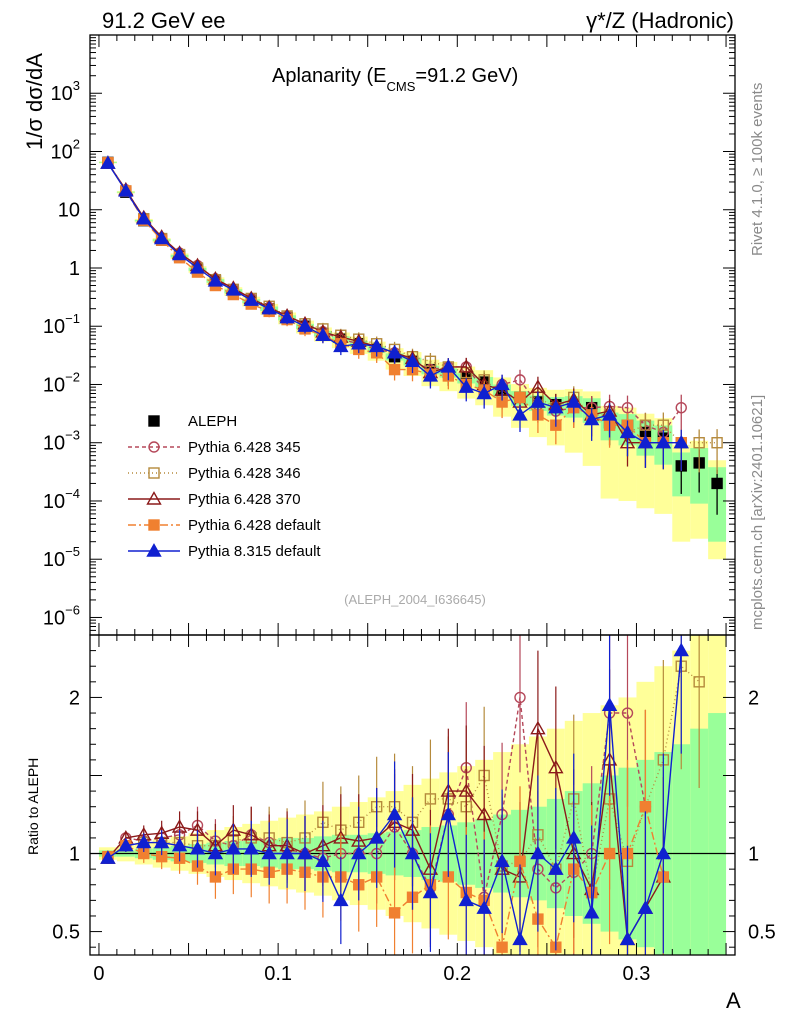 The height and width of the screenshot is (1024, 786). I want to click on y-tick-label: 10⁻³, so click(61, 441).